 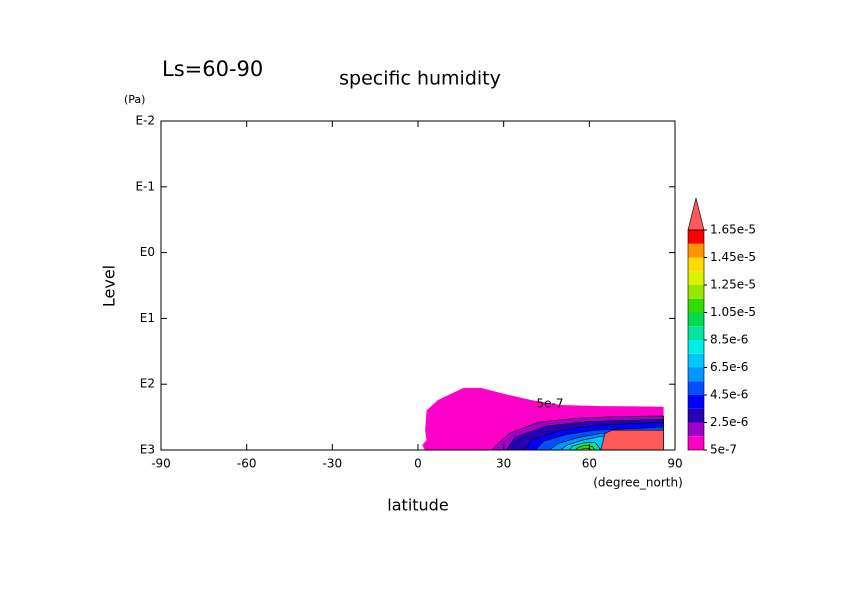 What do you see at coordinates (696, 214) in the screenshot?
I see `colorbar-extend` at bounding box center [696, 214].